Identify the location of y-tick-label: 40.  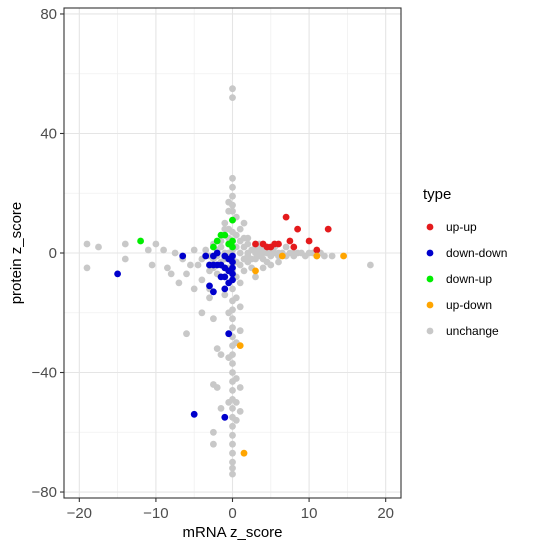
(48, 133).